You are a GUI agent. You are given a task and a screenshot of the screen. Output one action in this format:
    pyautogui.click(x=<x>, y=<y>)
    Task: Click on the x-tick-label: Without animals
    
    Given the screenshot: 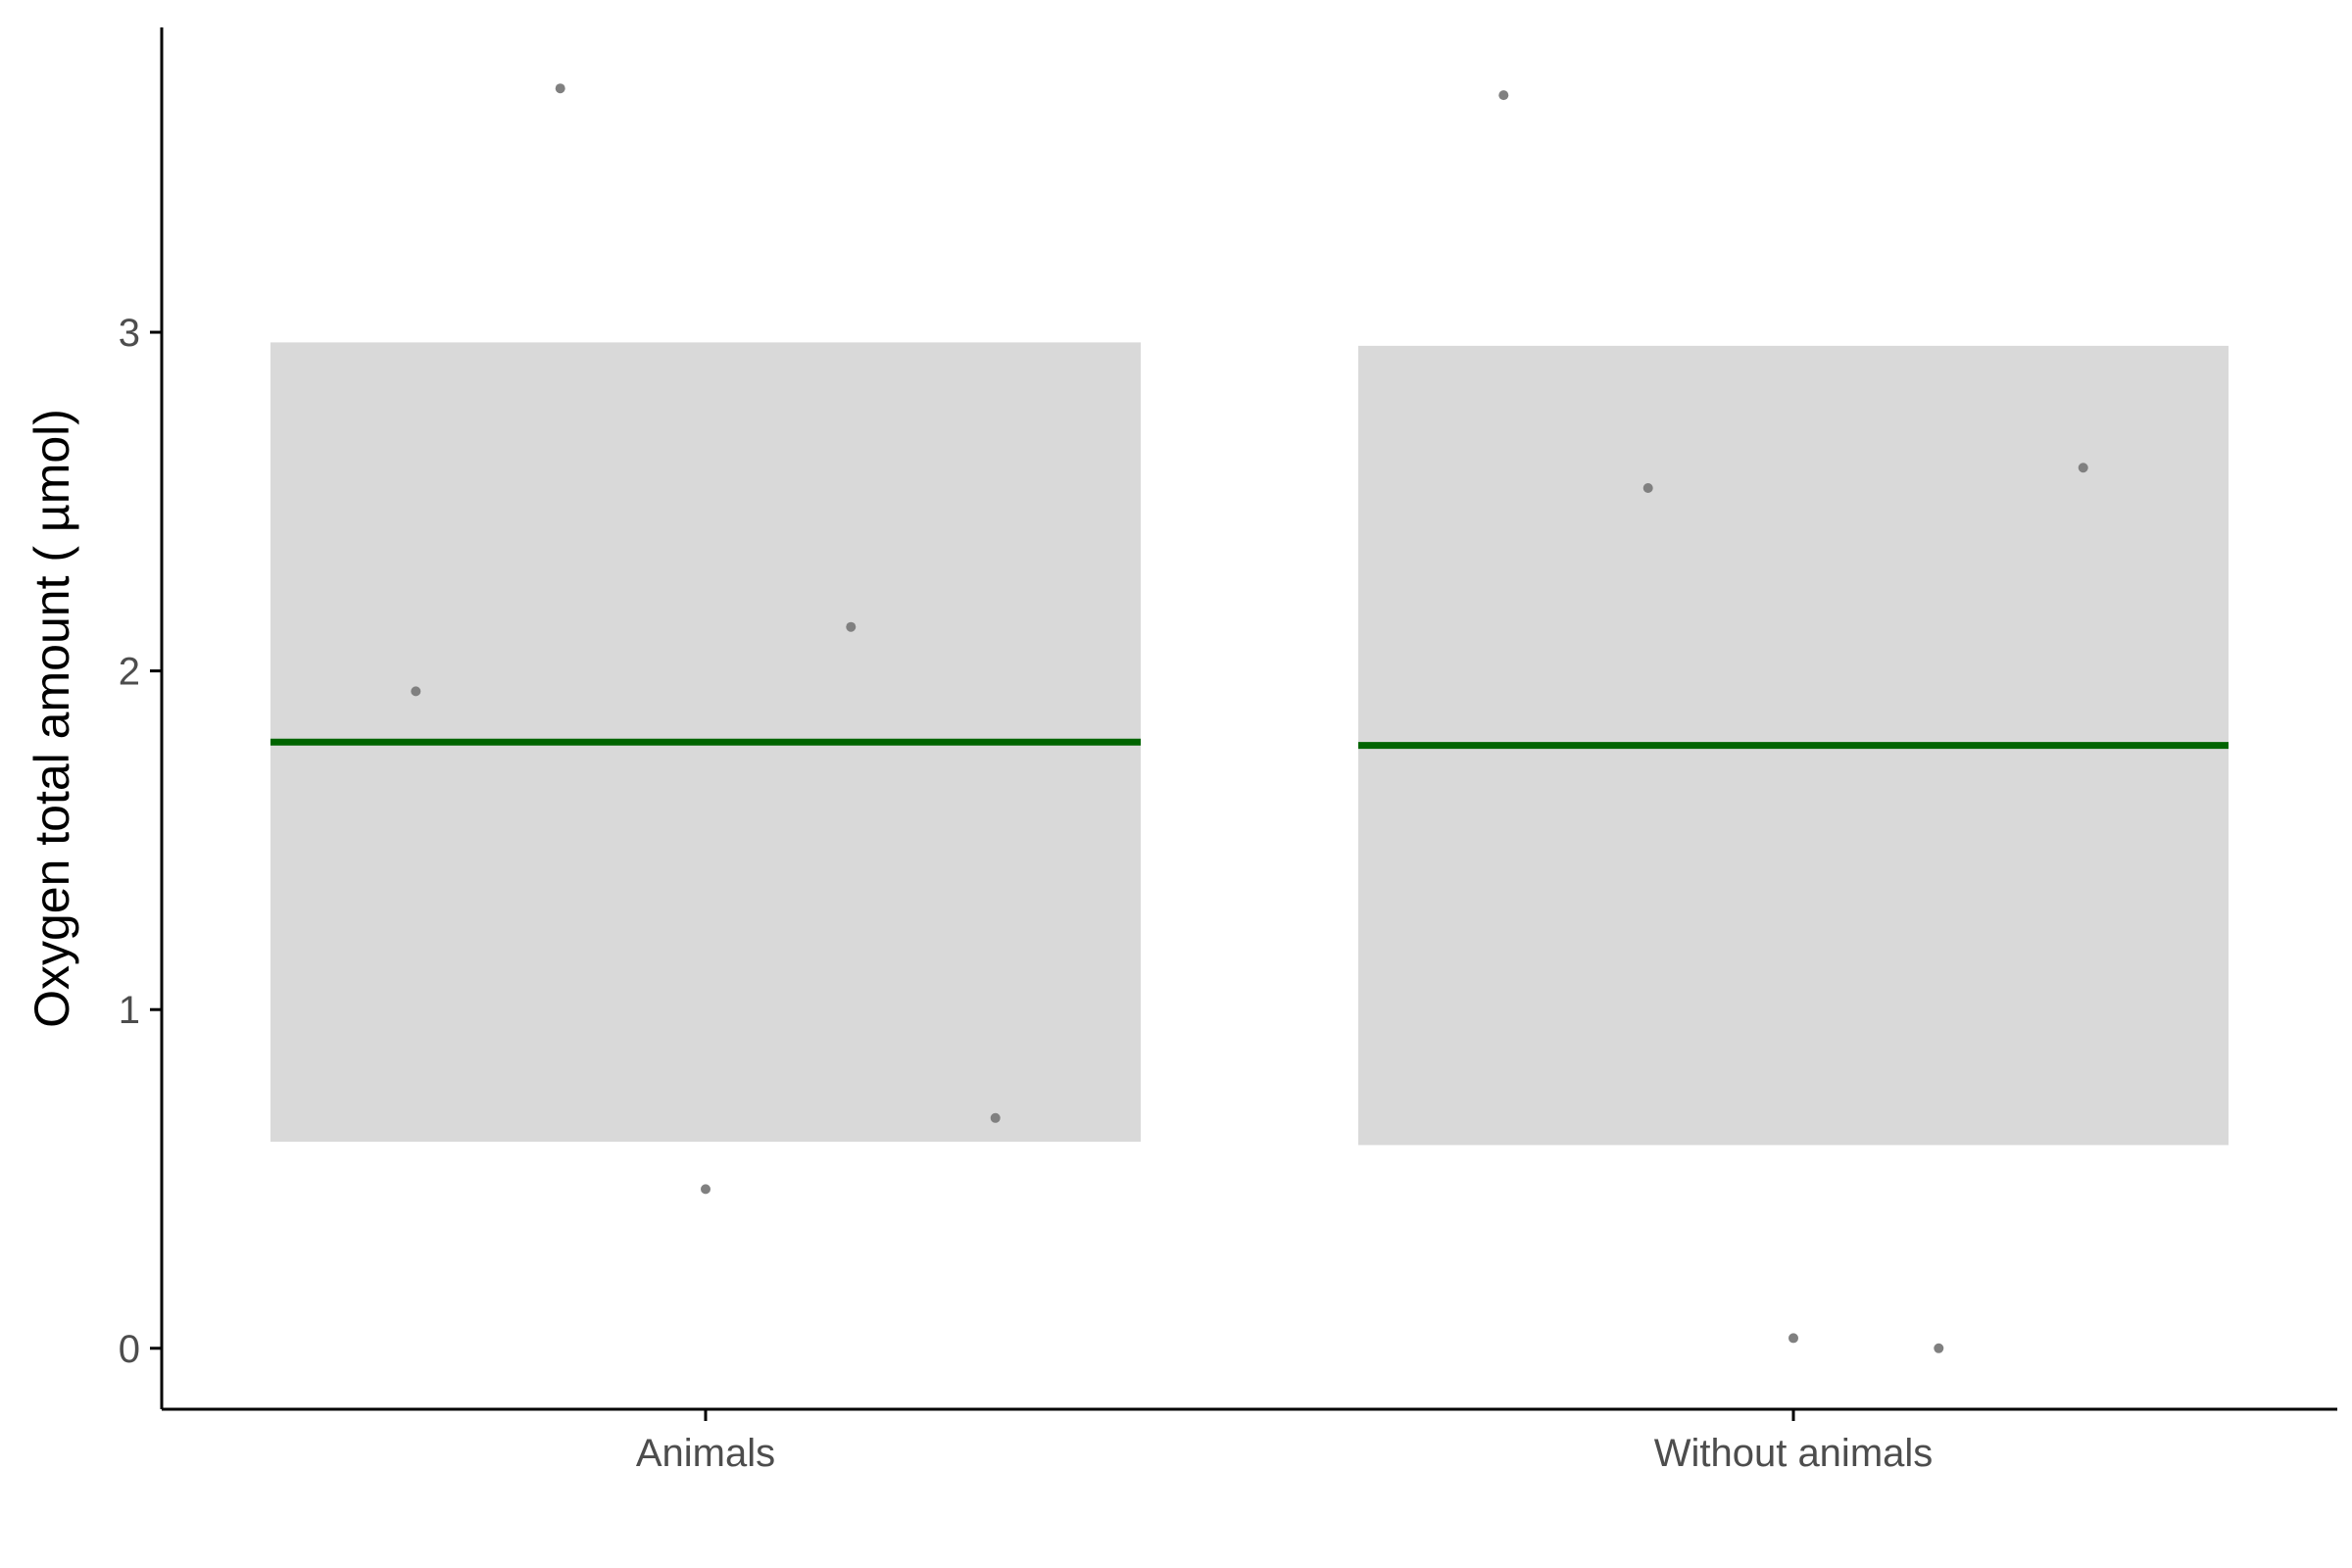 What is the action you would take?
    pyautogui.click(x=1794, y=1453)
    